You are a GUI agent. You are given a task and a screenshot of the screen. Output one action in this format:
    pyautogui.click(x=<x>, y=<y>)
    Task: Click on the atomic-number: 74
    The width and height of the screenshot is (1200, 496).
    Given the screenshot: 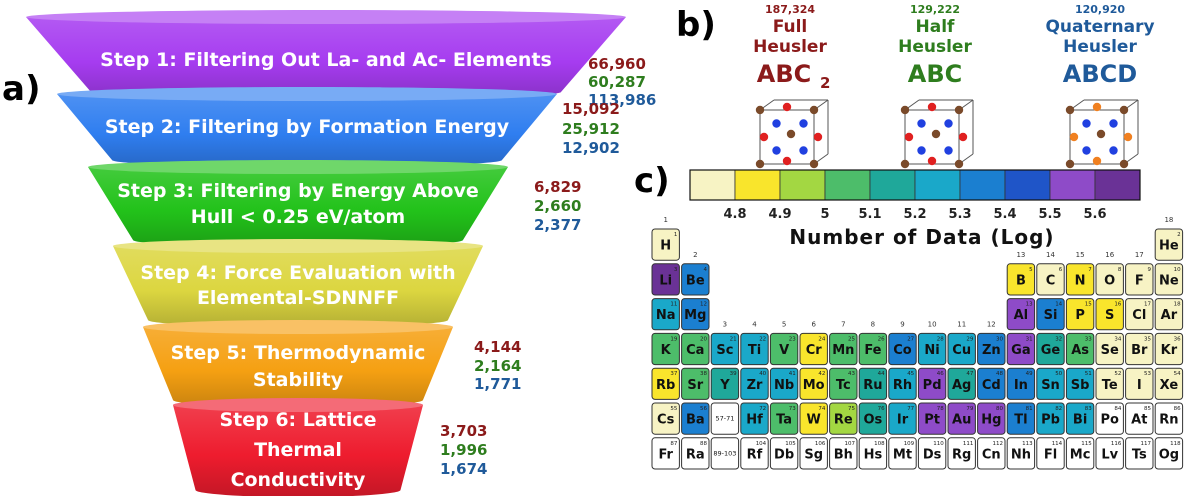 What is the action you would take?
    pyautogui.click(x=821, y=409)
    